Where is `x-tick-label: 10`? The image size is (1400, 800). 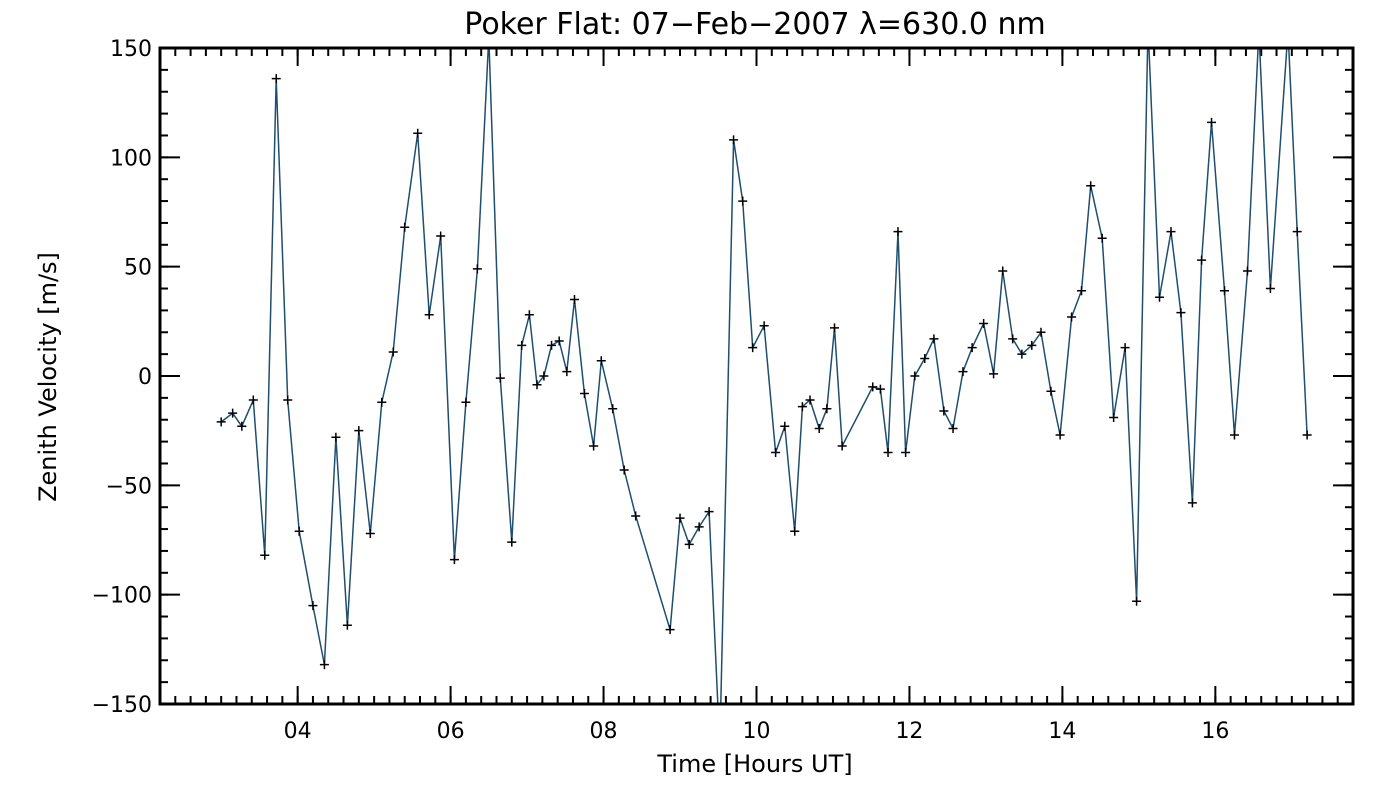
x-tick-label: 10 is located at coordinates (757, 731).